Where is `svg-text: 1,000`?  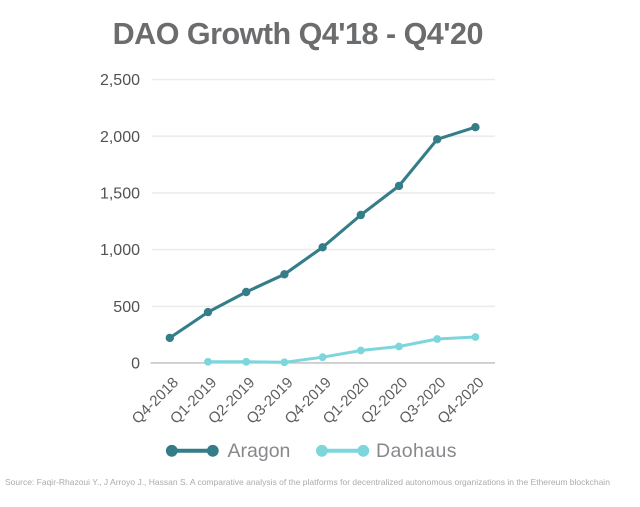 svg-text: 1,000 is located at coordinates (120, 250).